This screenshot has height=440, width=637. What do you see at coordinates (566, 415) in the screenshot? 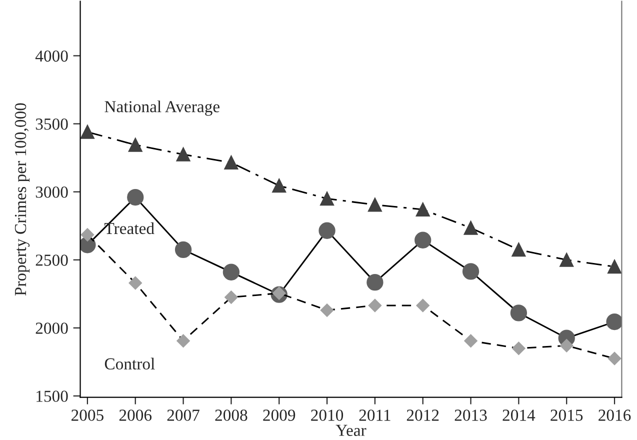
I see `x-tick-label: 2015` at bounding box center [566, 415].